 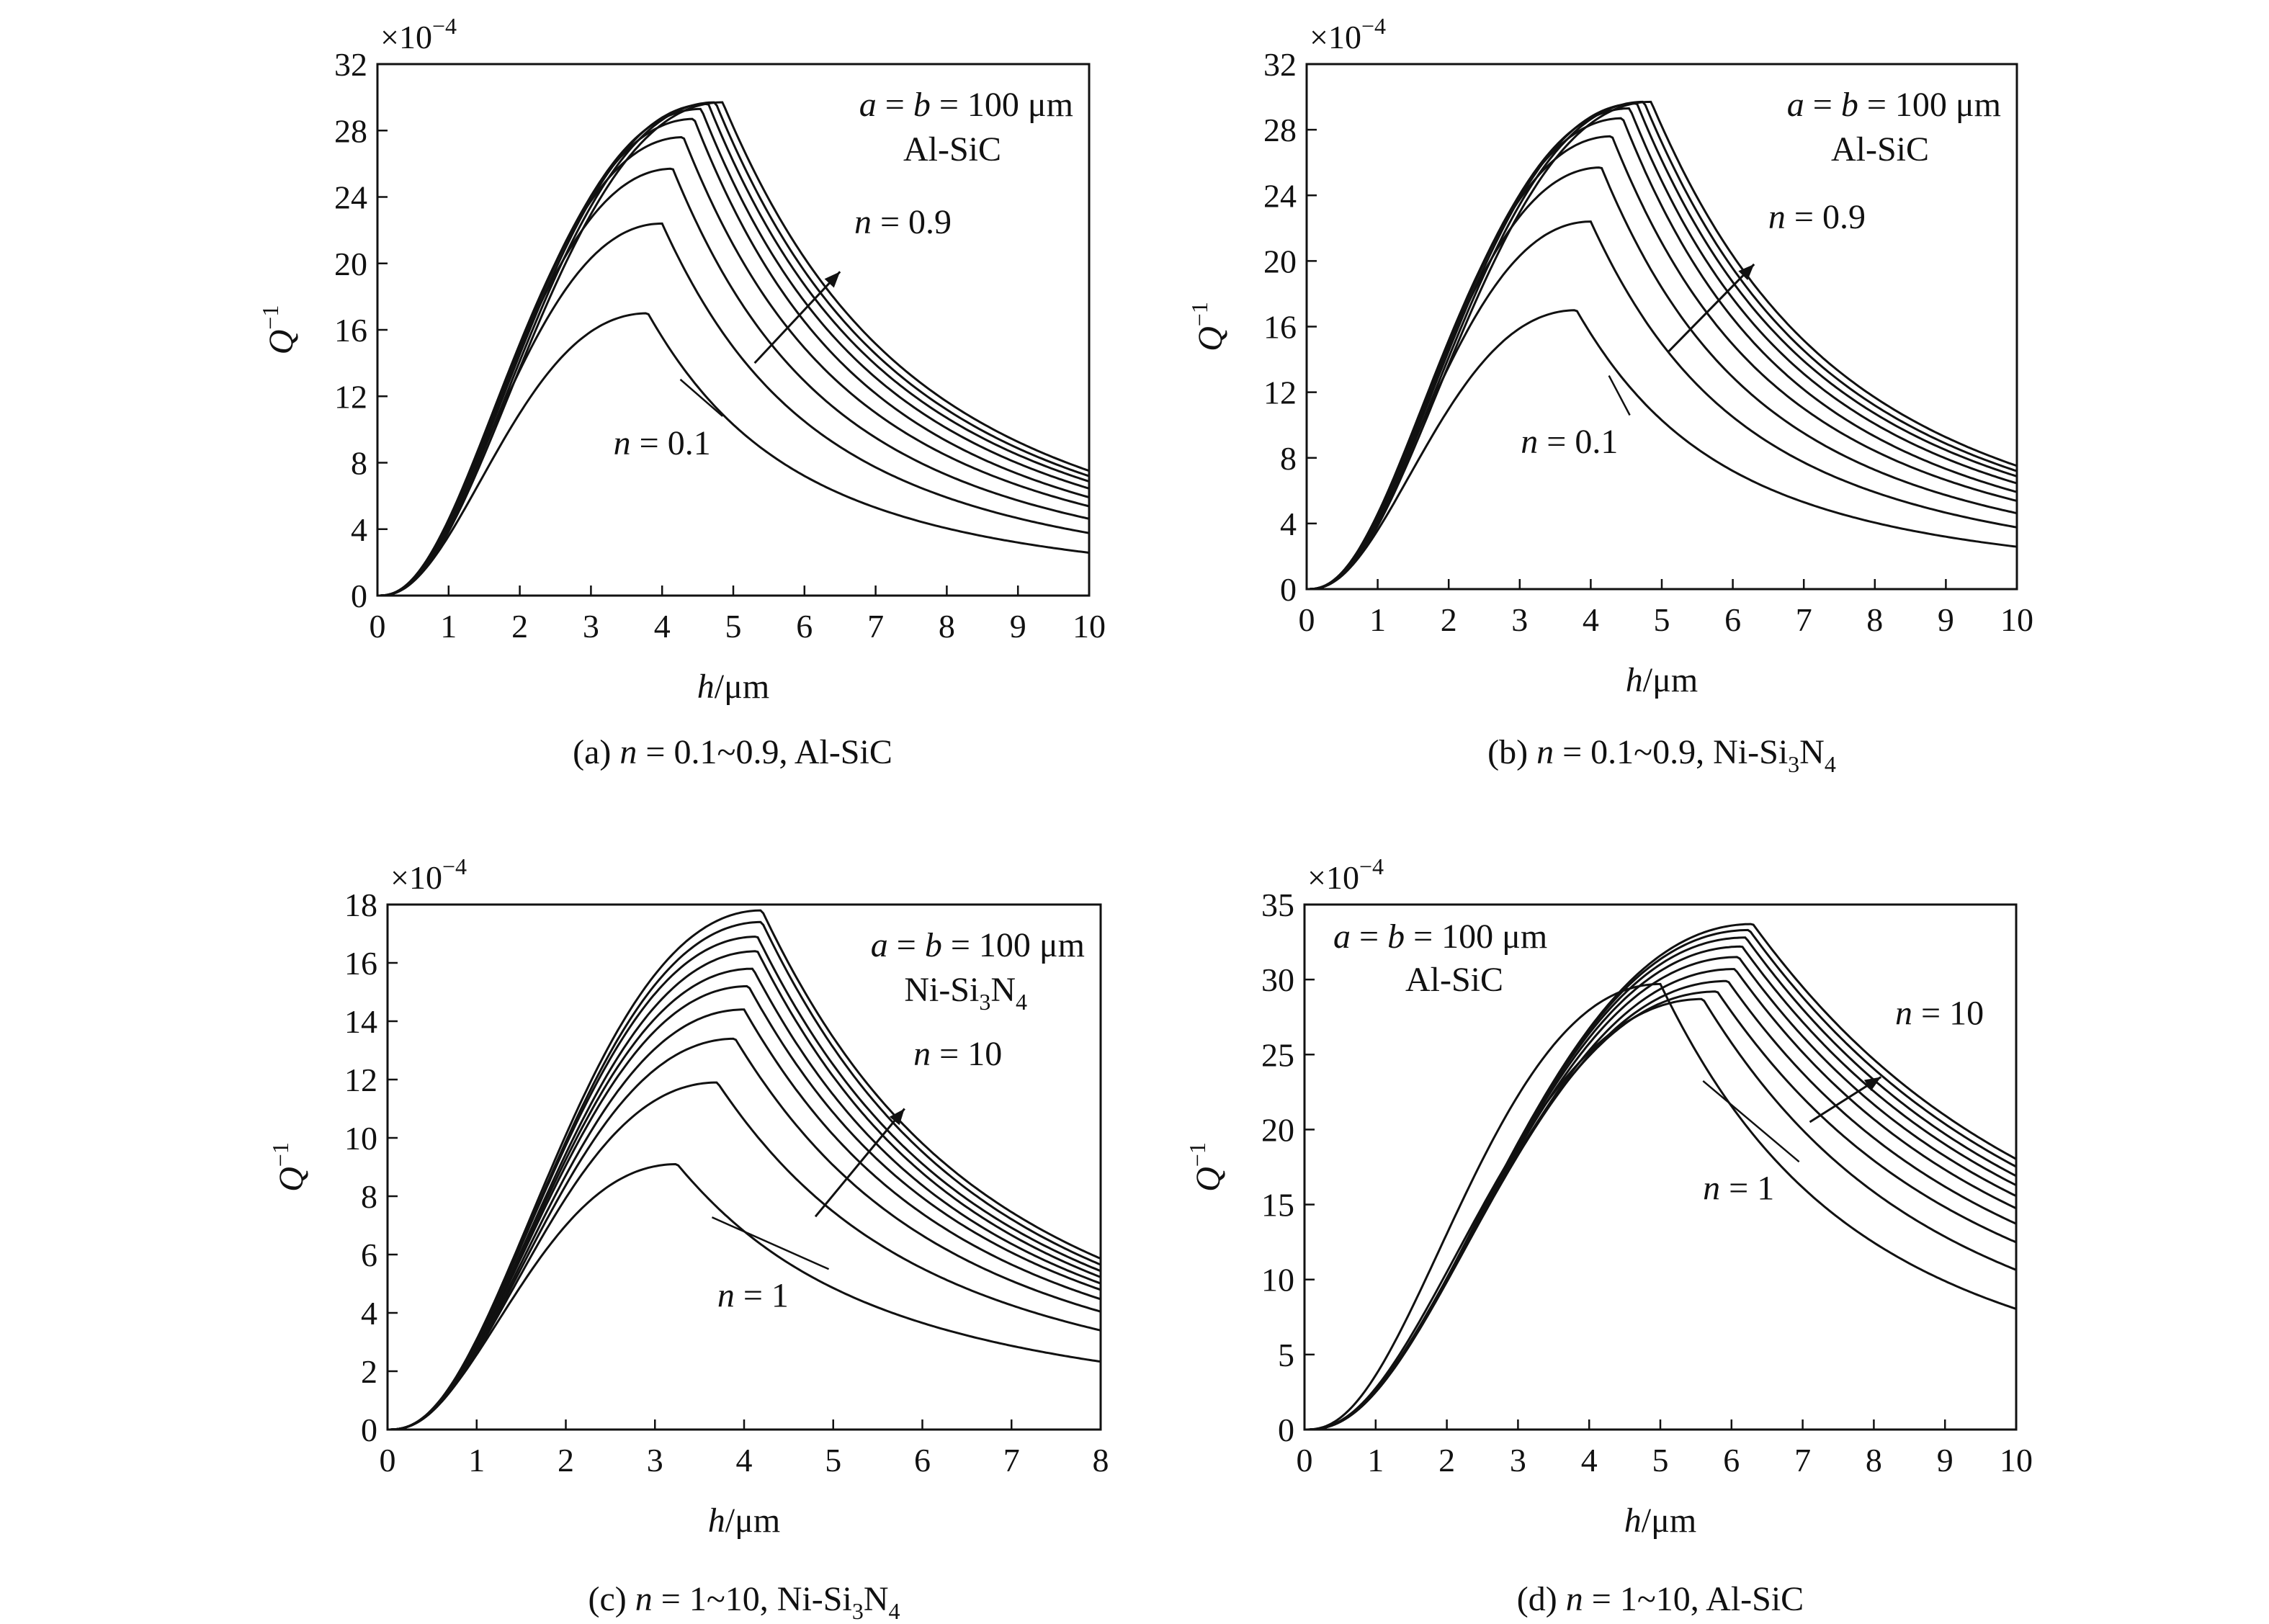 What do you see at coordinates (732, 752) in the screenshot?
I see `panel-caption: (a) n = 0.1~0.9, Al-SiC` at bounding box center [732, 752].